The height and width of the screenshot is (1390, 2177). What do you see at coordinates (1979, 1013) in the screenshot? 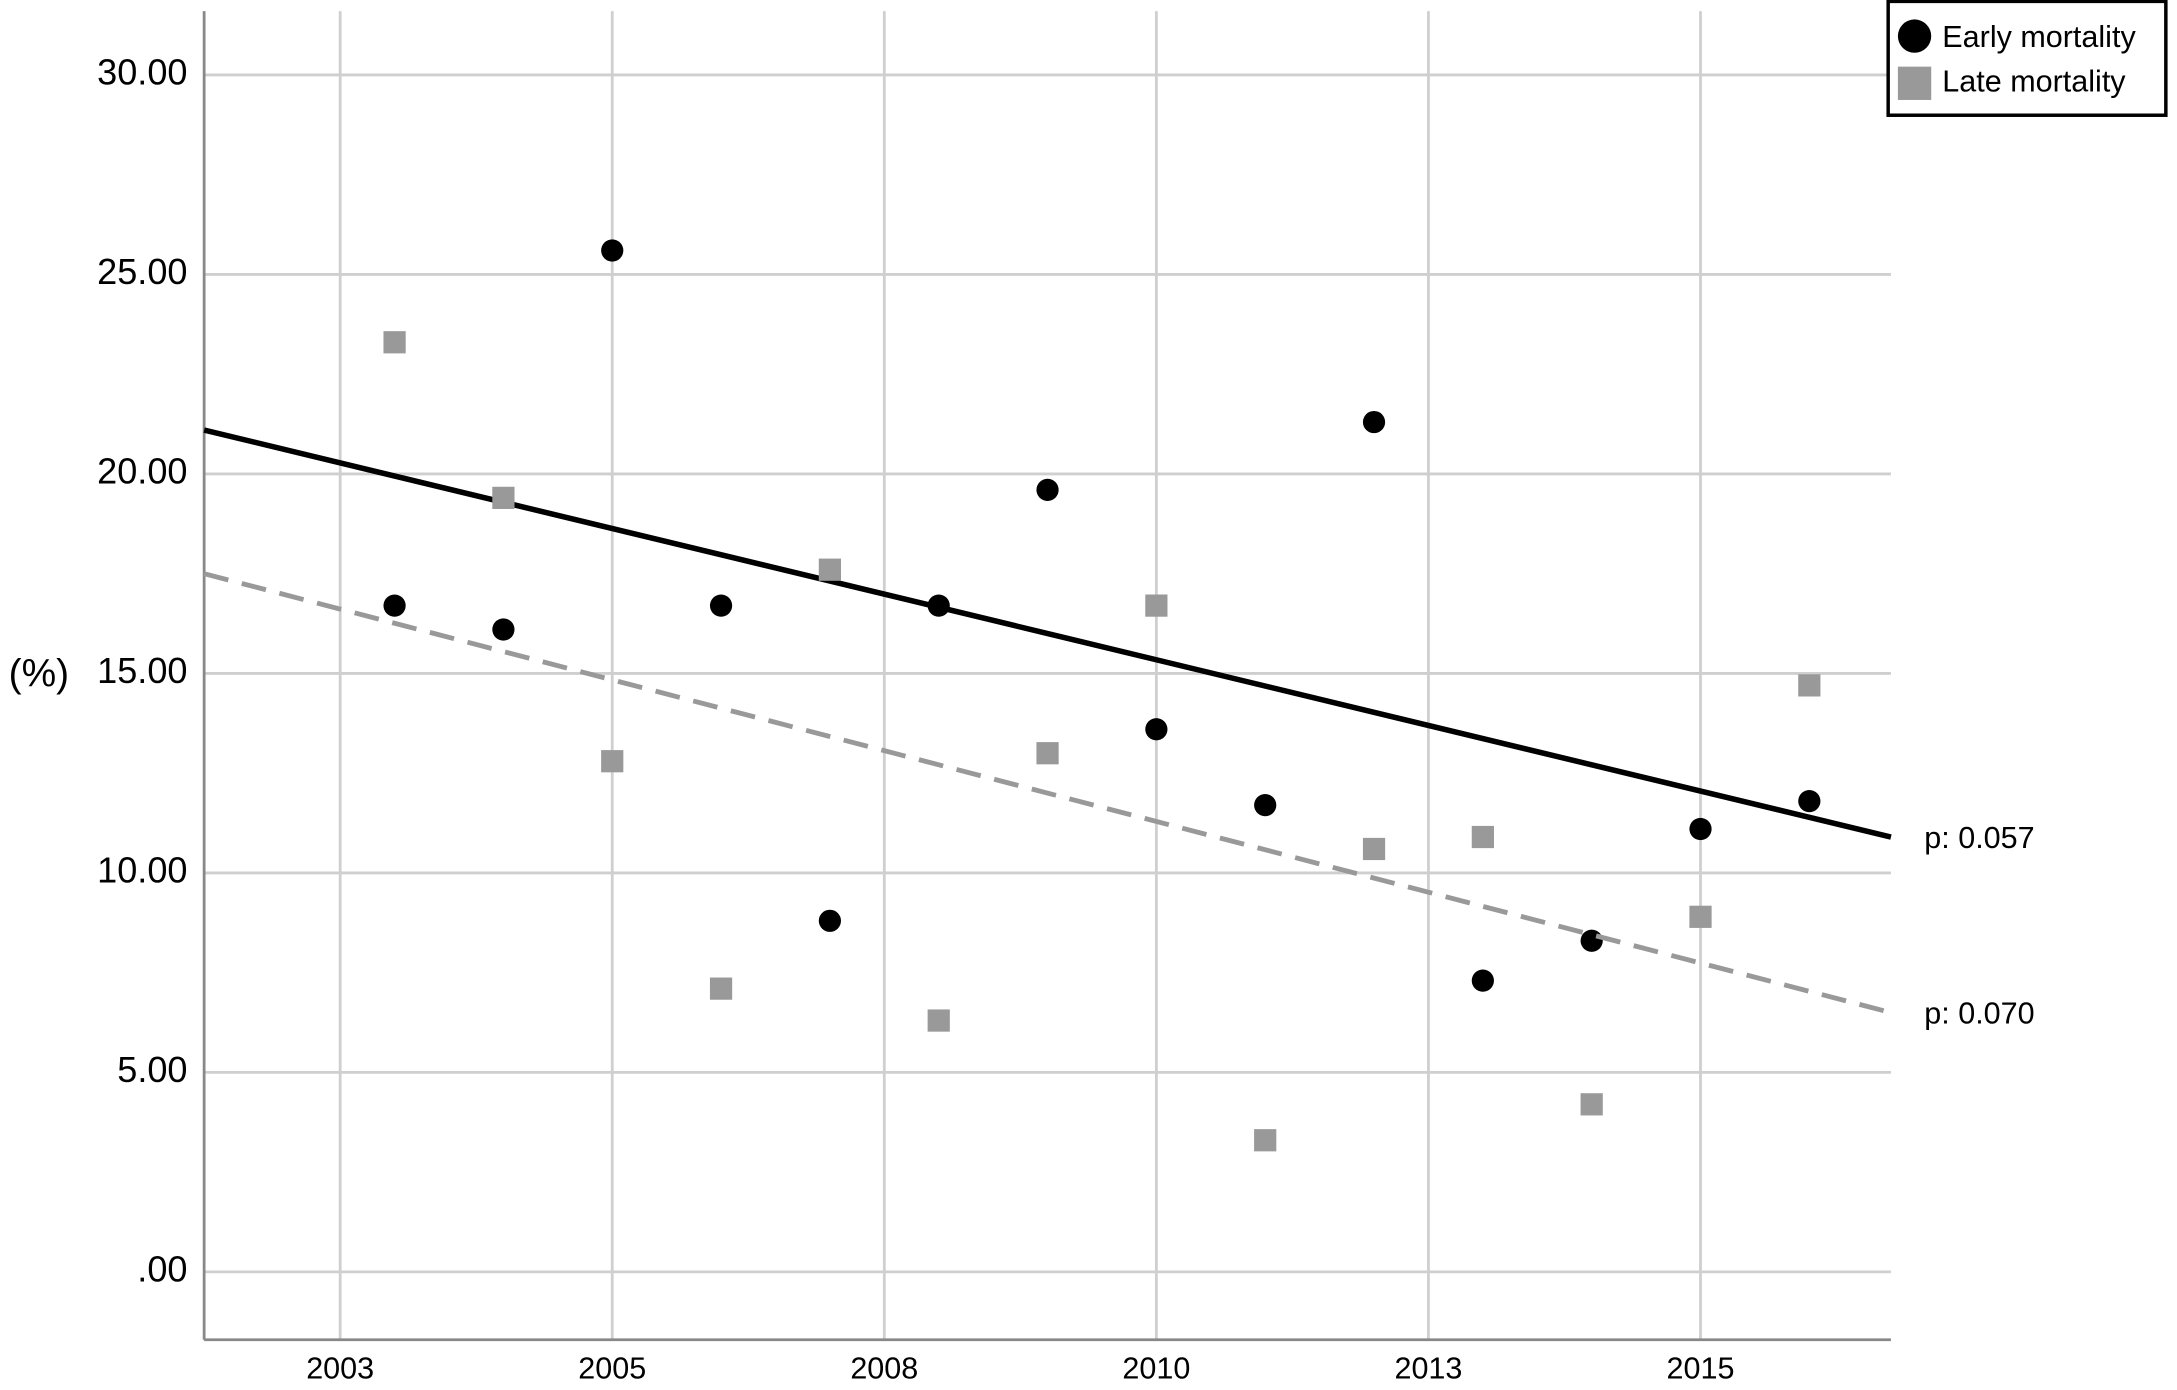
I see `trend-annotation: p: 0.070` at bounding box center [1979, 1013].